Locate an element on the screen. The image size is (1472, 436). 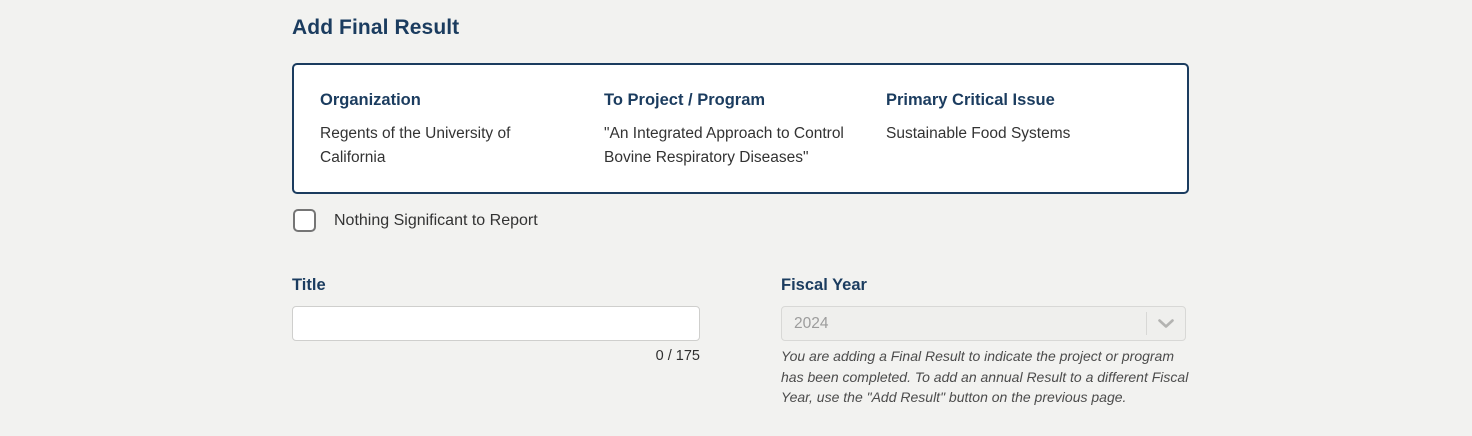
select-divider is located at coordinates (1146, 323).